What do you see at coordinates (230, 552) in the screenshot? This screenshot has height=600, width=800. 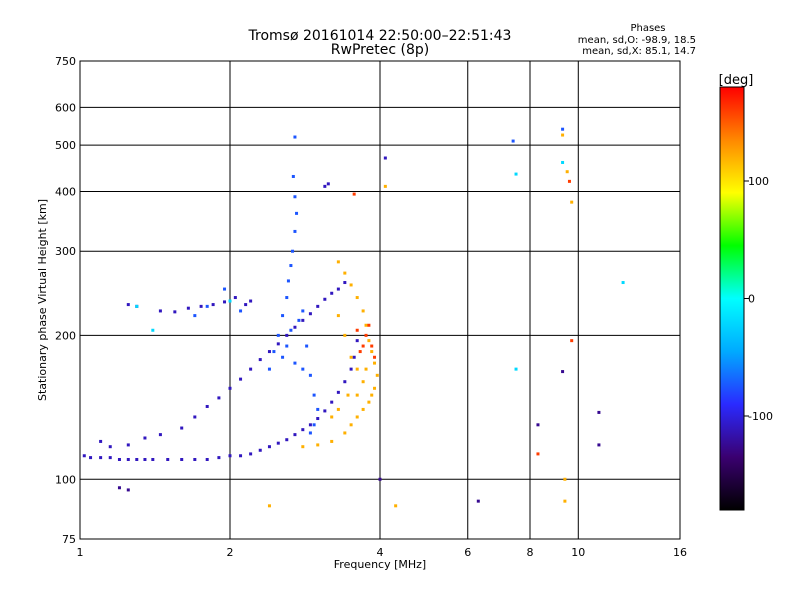 I see `x-tick-label: 2` at bounding box center [230, 552].